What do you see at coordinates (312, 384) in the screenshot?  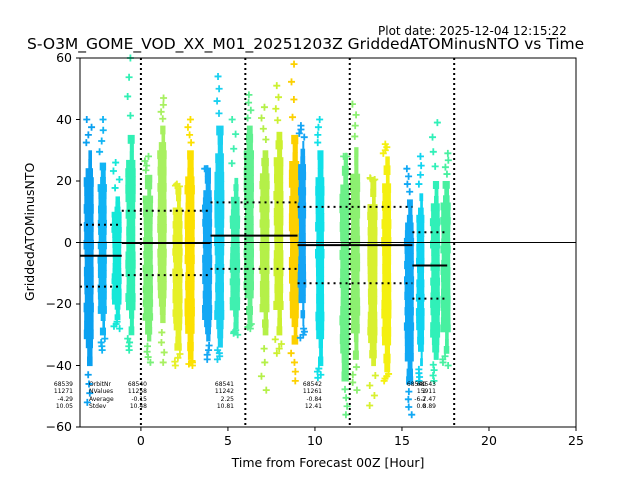 I see `stat-orbit: 68542` at bounding box center [312, 384].